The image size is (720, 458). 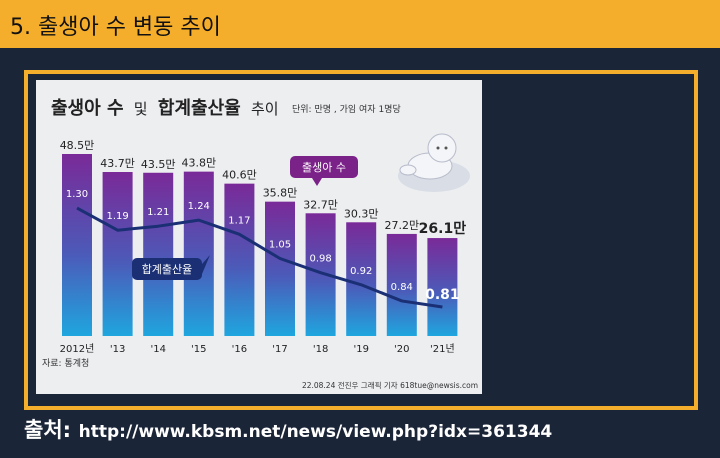 What do you see at coordinates (167, 269) in the screenshot?
I see `fertility-callout-label: 합계출산율` at bounding box center [167, 269].